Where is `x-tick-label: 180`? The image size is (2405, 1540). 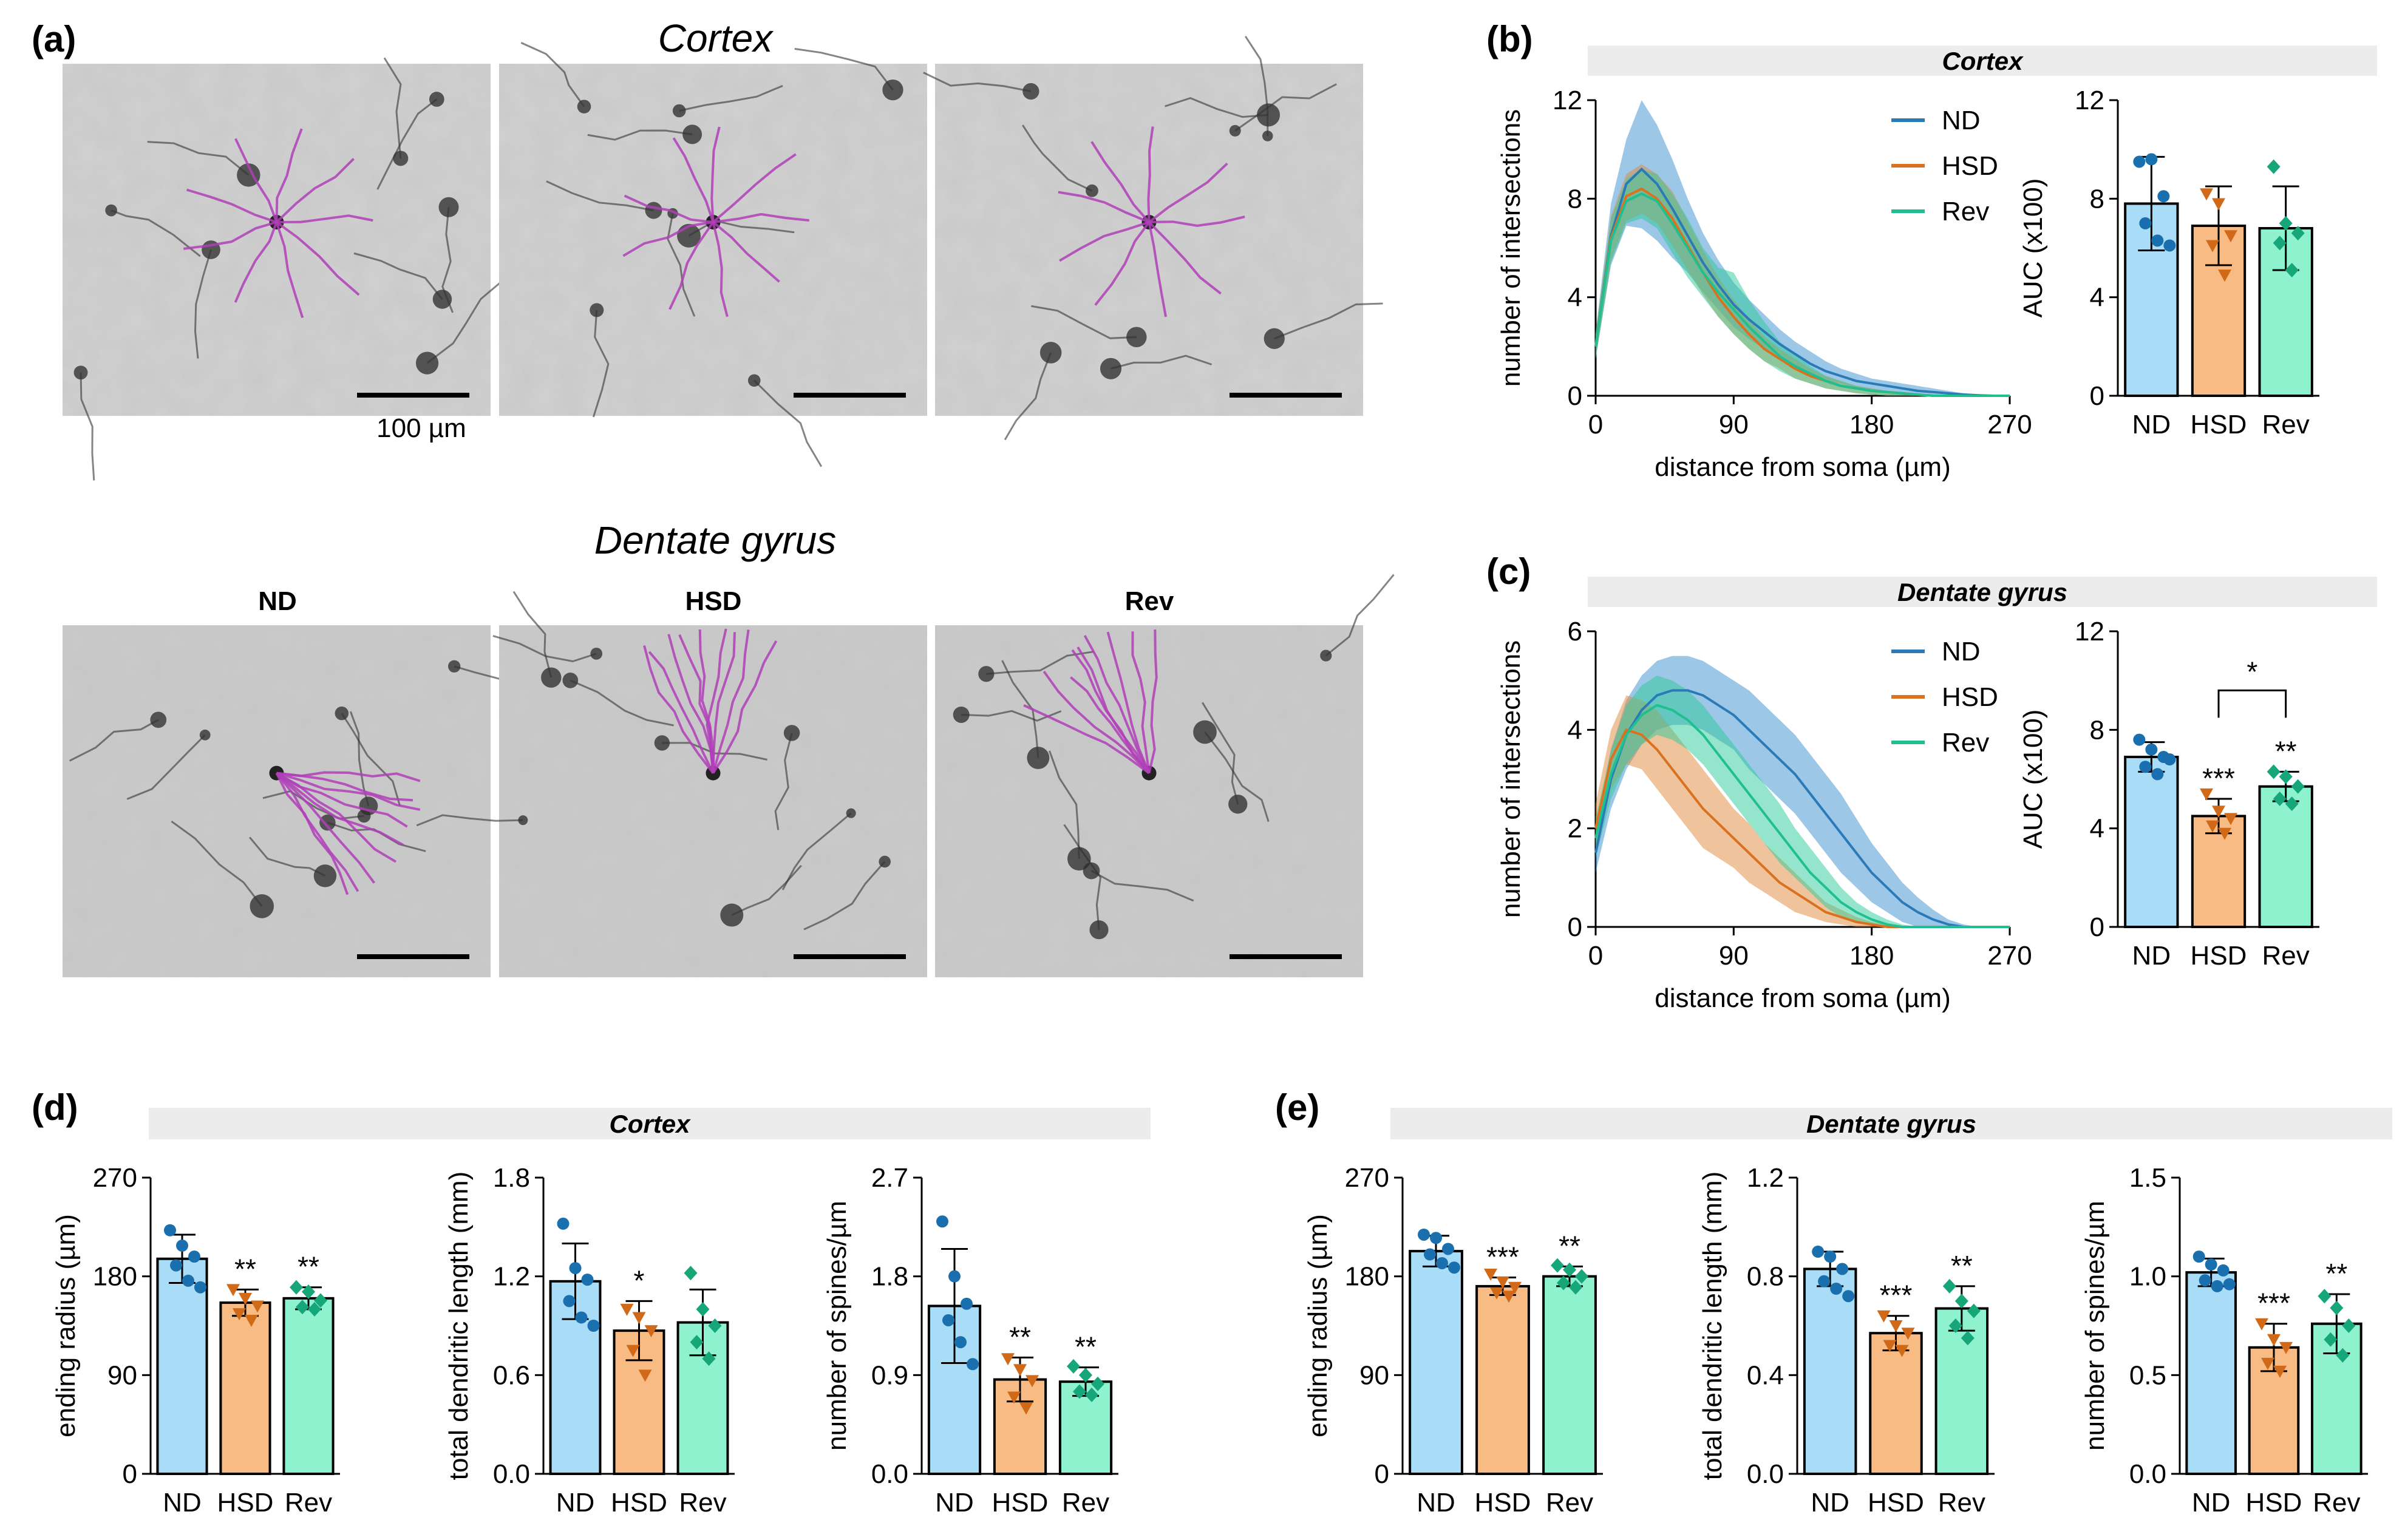 x-tick-label: 180 is located at coordinates (1872, 956).